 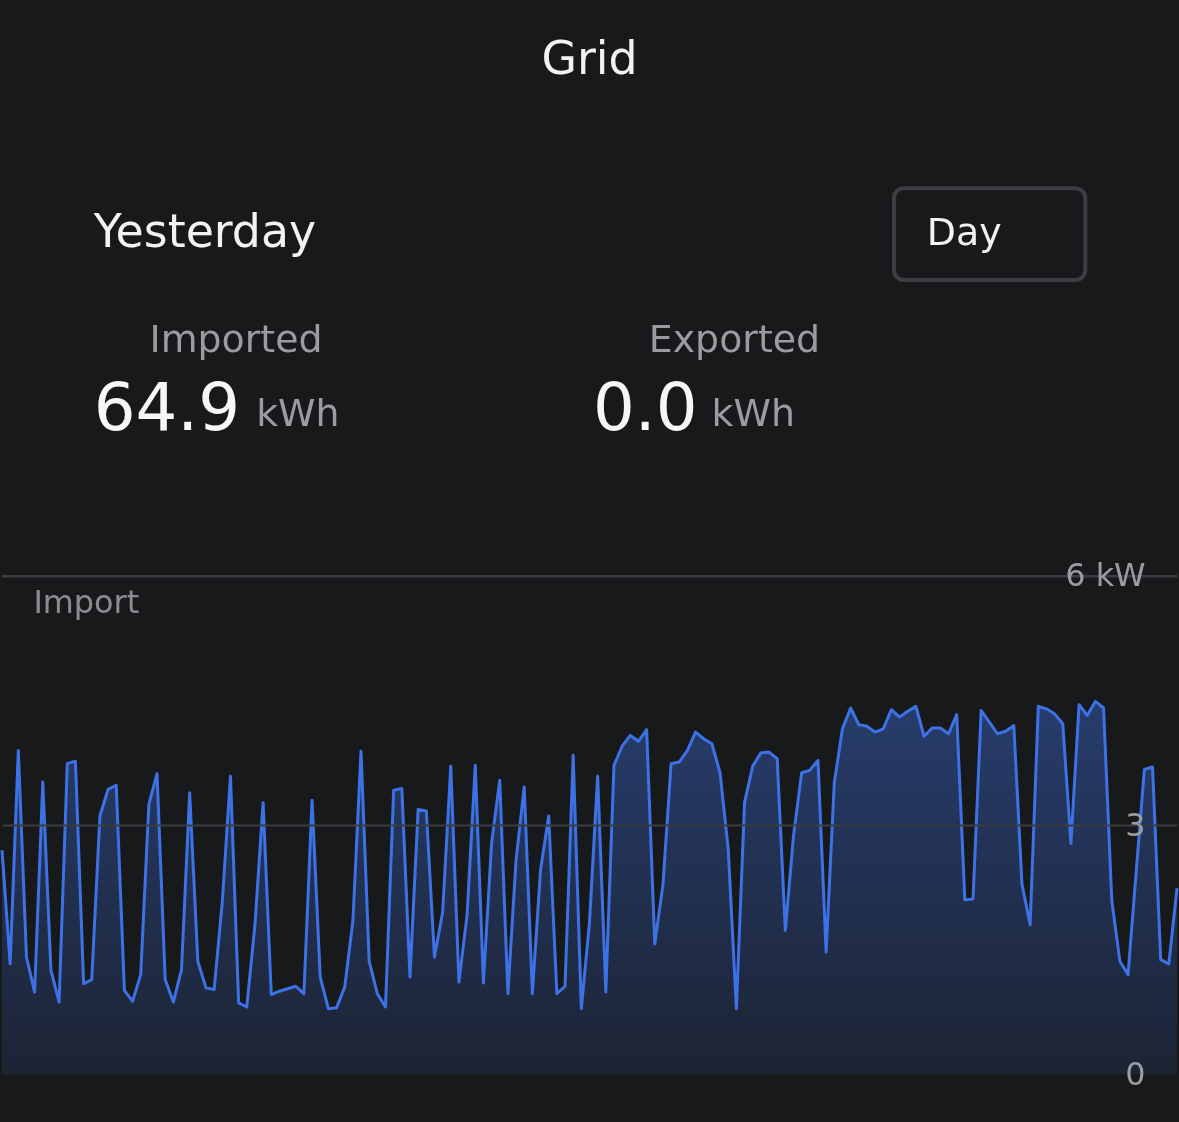 I want to click on text: 64.9, so click(x=167, y=408).